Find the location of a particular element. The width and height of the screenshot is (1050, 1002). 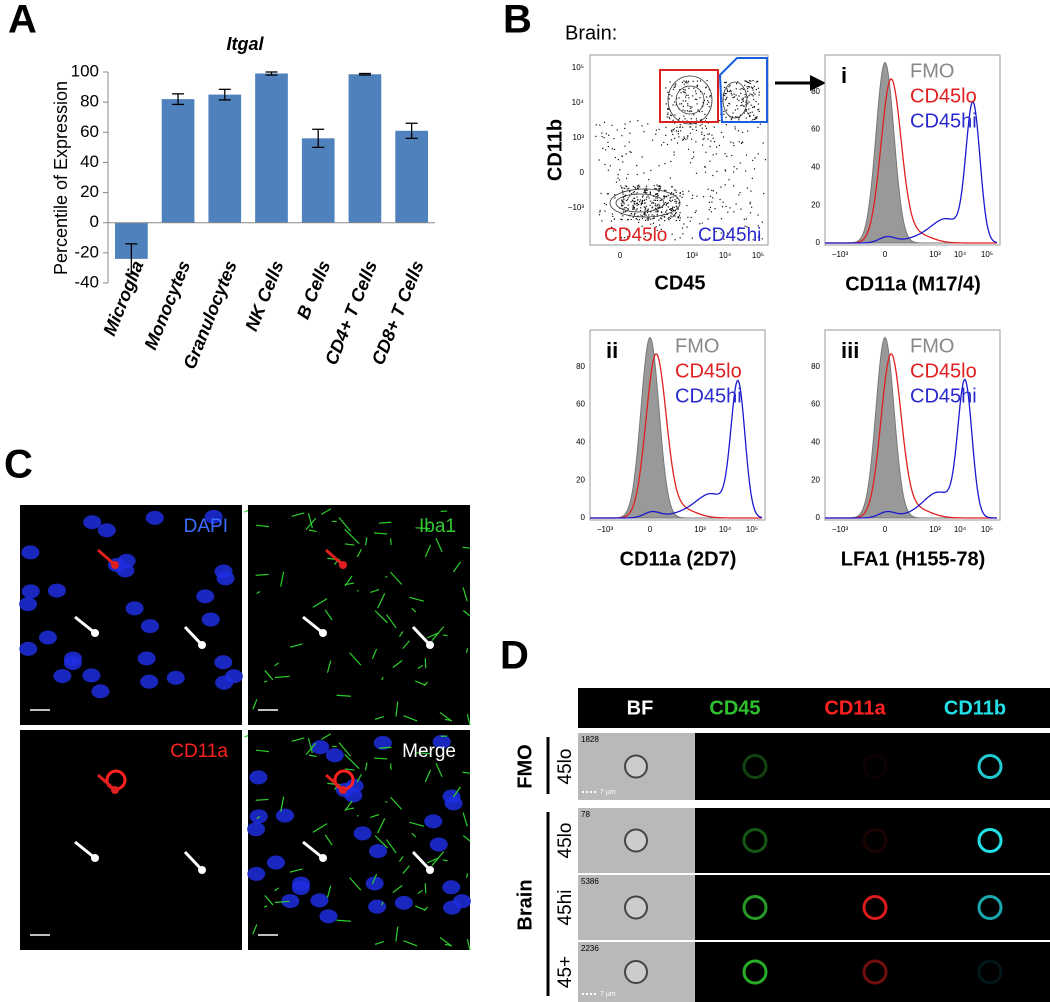

y-tick-label: 80 is located at coordinates (815, 366).